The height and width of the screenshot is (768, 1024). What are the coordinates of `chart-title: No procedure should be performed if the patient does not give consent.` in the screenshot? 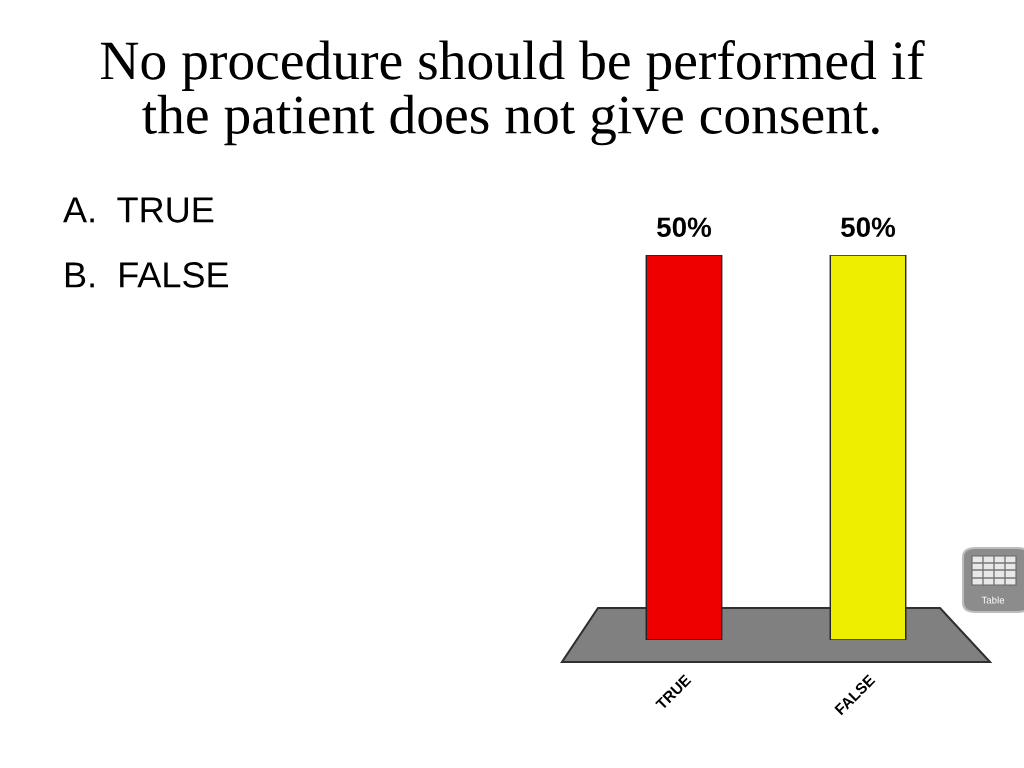 It's located at (512, 93).